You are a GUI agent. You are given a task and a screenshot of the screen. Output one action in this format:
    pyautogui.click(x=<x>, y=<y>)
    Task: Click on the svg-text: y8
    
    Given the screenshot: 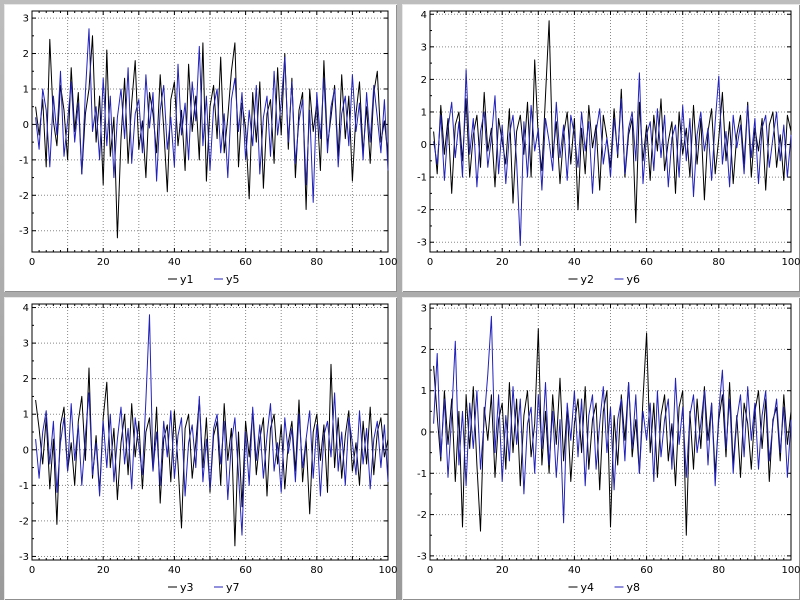 What is the action you would take?
    pyautogui.click(x=634, y=587)
    